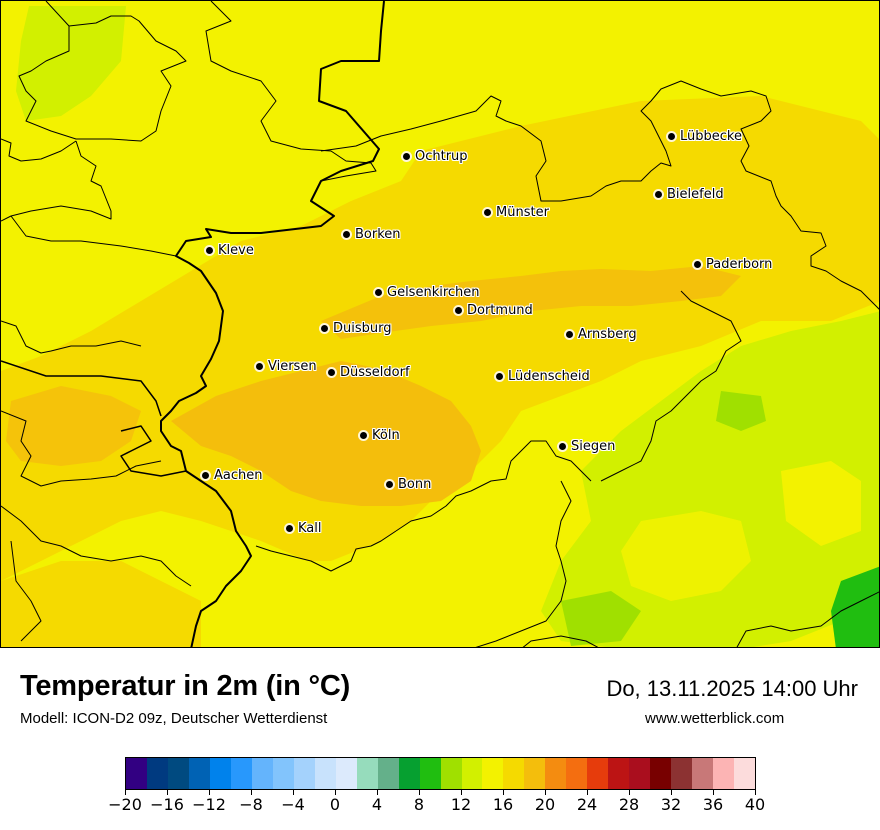 The image size is (880, 830). I want to click on city-marker-kall: Kall, so click(304, 528).